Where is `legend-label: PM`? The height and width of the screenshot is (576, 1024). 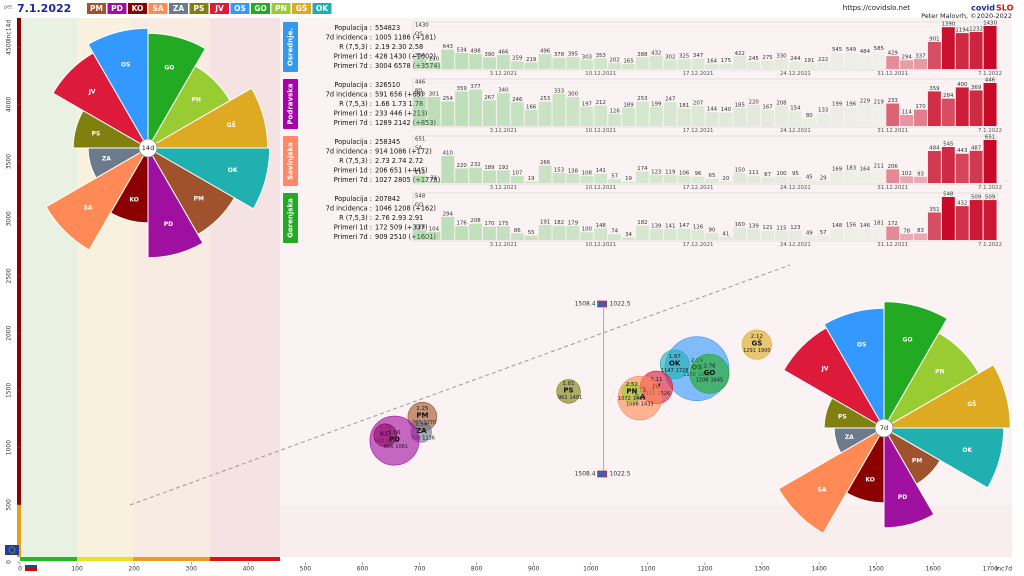 legend-label: PM is located at coordinates (96, 8).